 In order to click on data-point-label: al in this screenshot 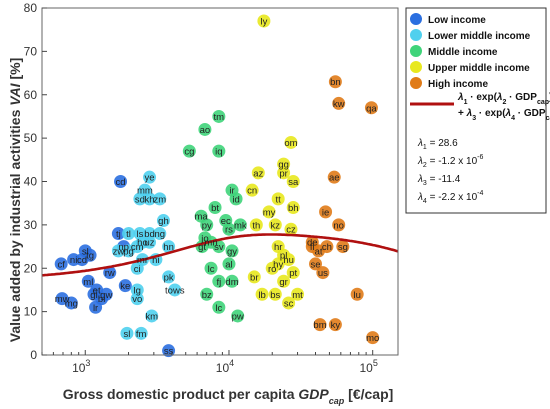, I will do `click(228, 264)`.